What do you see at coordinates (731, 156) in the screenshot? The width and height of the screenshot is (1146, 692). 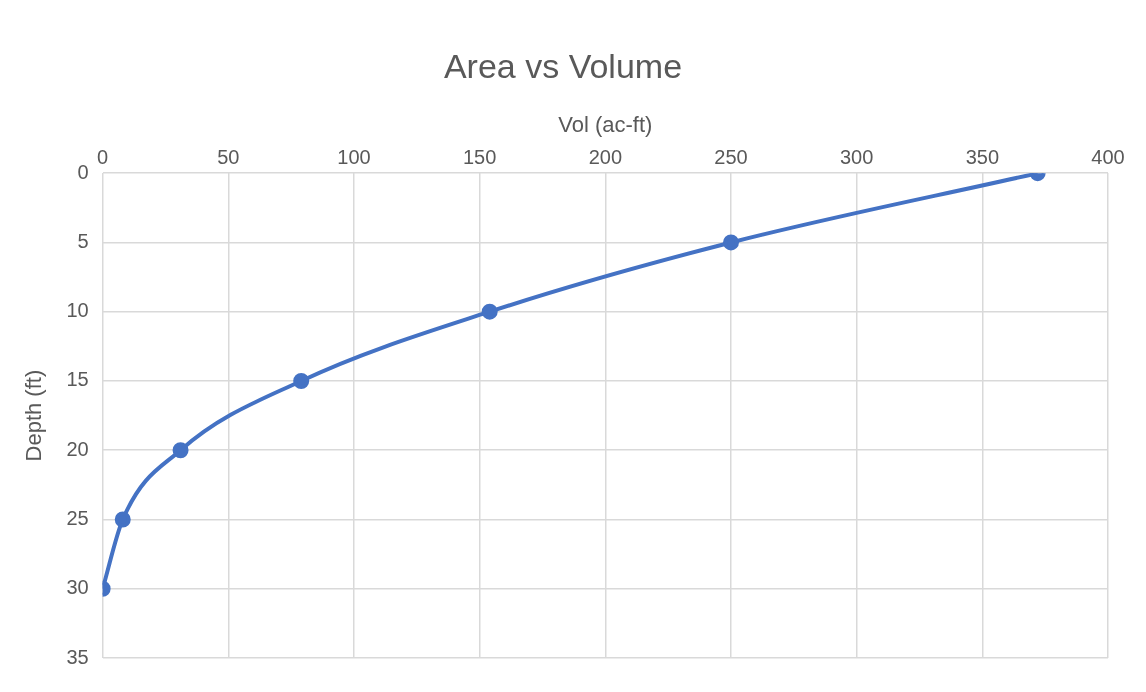 I see `x-tick-label: 250` at bounding box center [731, 156].